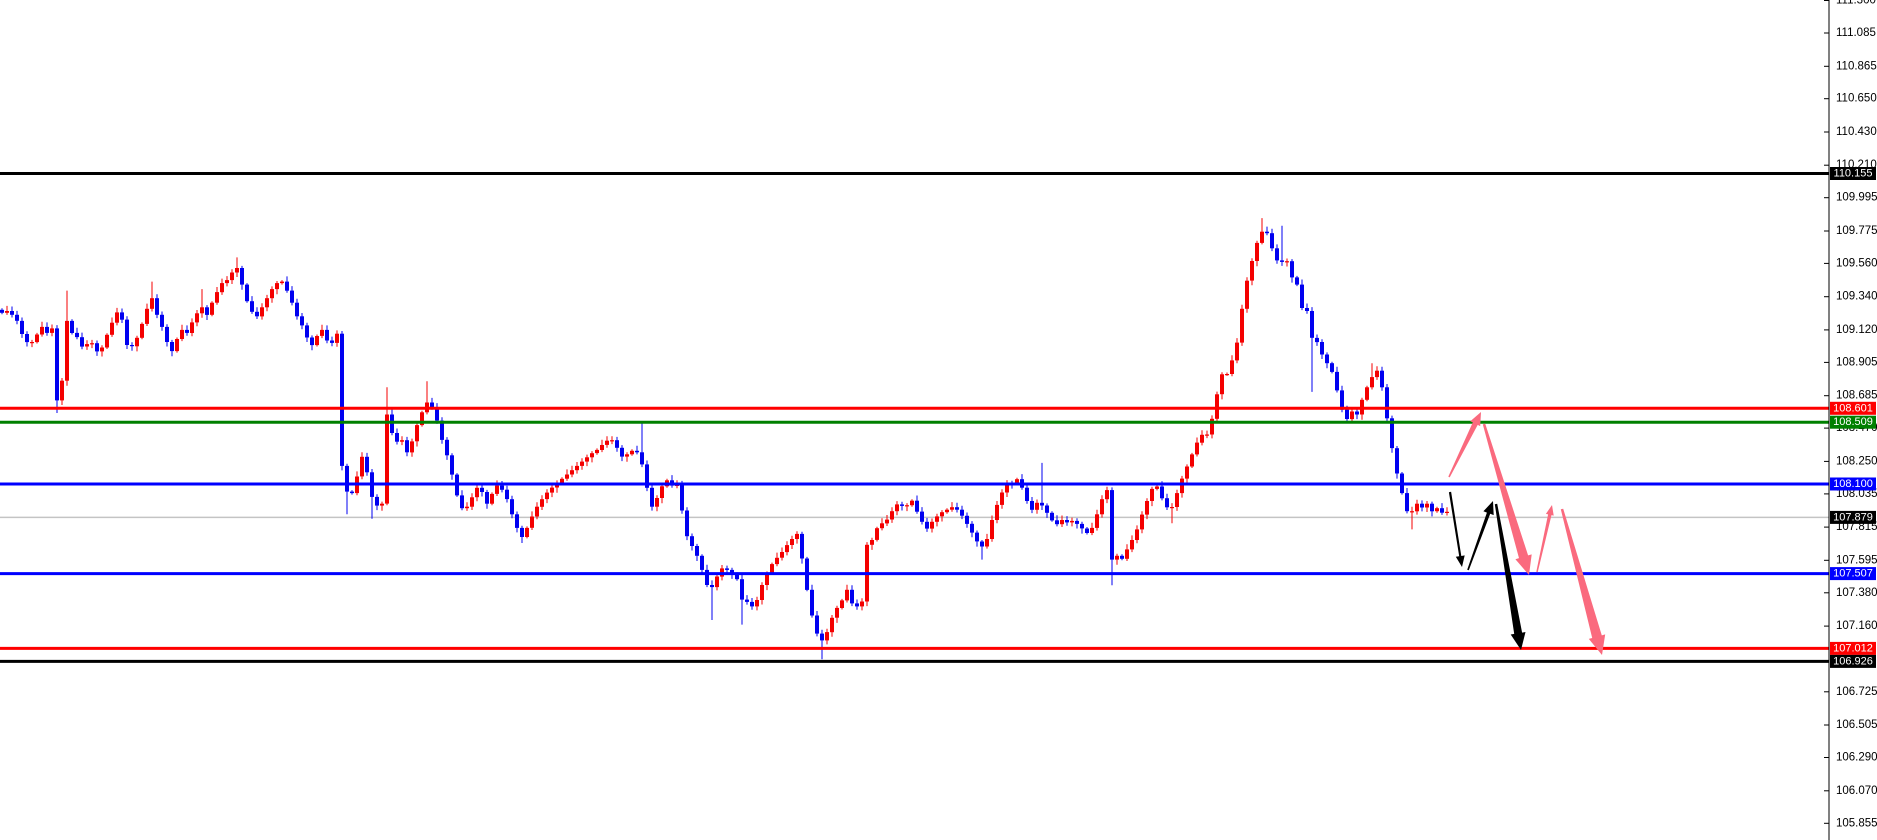 This screenshot has width=1877, height=840. Describe the element at coordinates (1856, 461) in the screenshot. I see `axis-tick-label: 108.250` at that location.